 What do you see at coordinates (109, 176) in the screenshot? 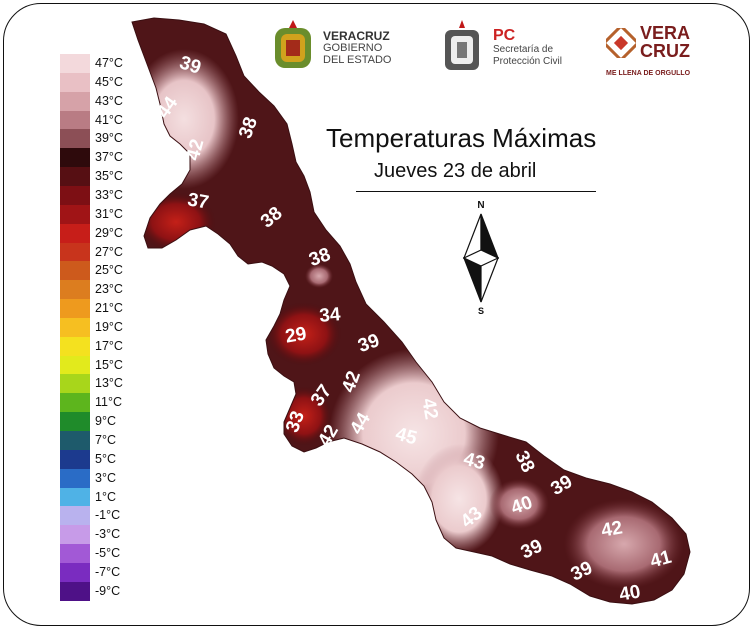
I see `legend-label: 35°C` at bounding box center [109, 176].